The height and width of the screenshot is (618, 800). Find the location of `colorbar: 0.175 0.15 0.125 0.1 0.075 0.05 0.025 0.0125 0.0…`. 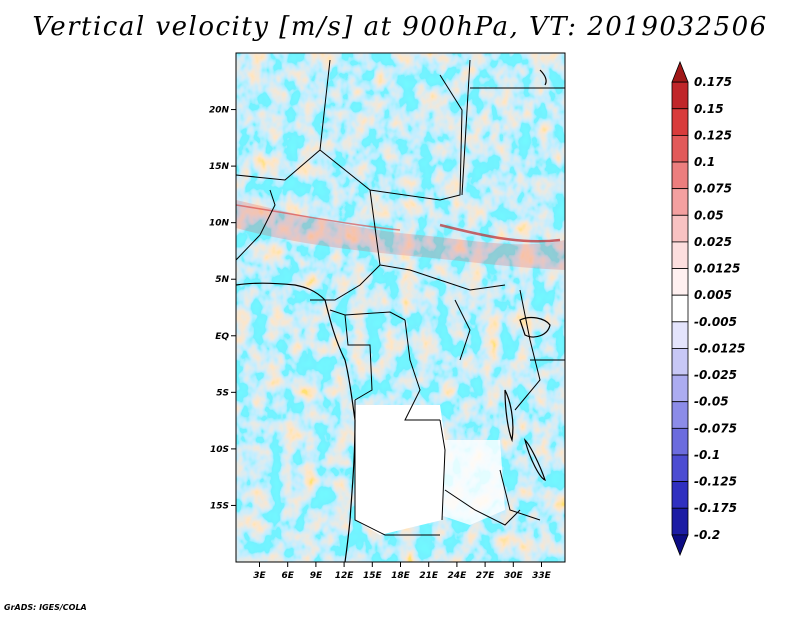

colorbar: 0.175 0.15 0.125 0.1 0.075 0.05 0.025 0.0125 0.0… is located at coordinates (708, 308).